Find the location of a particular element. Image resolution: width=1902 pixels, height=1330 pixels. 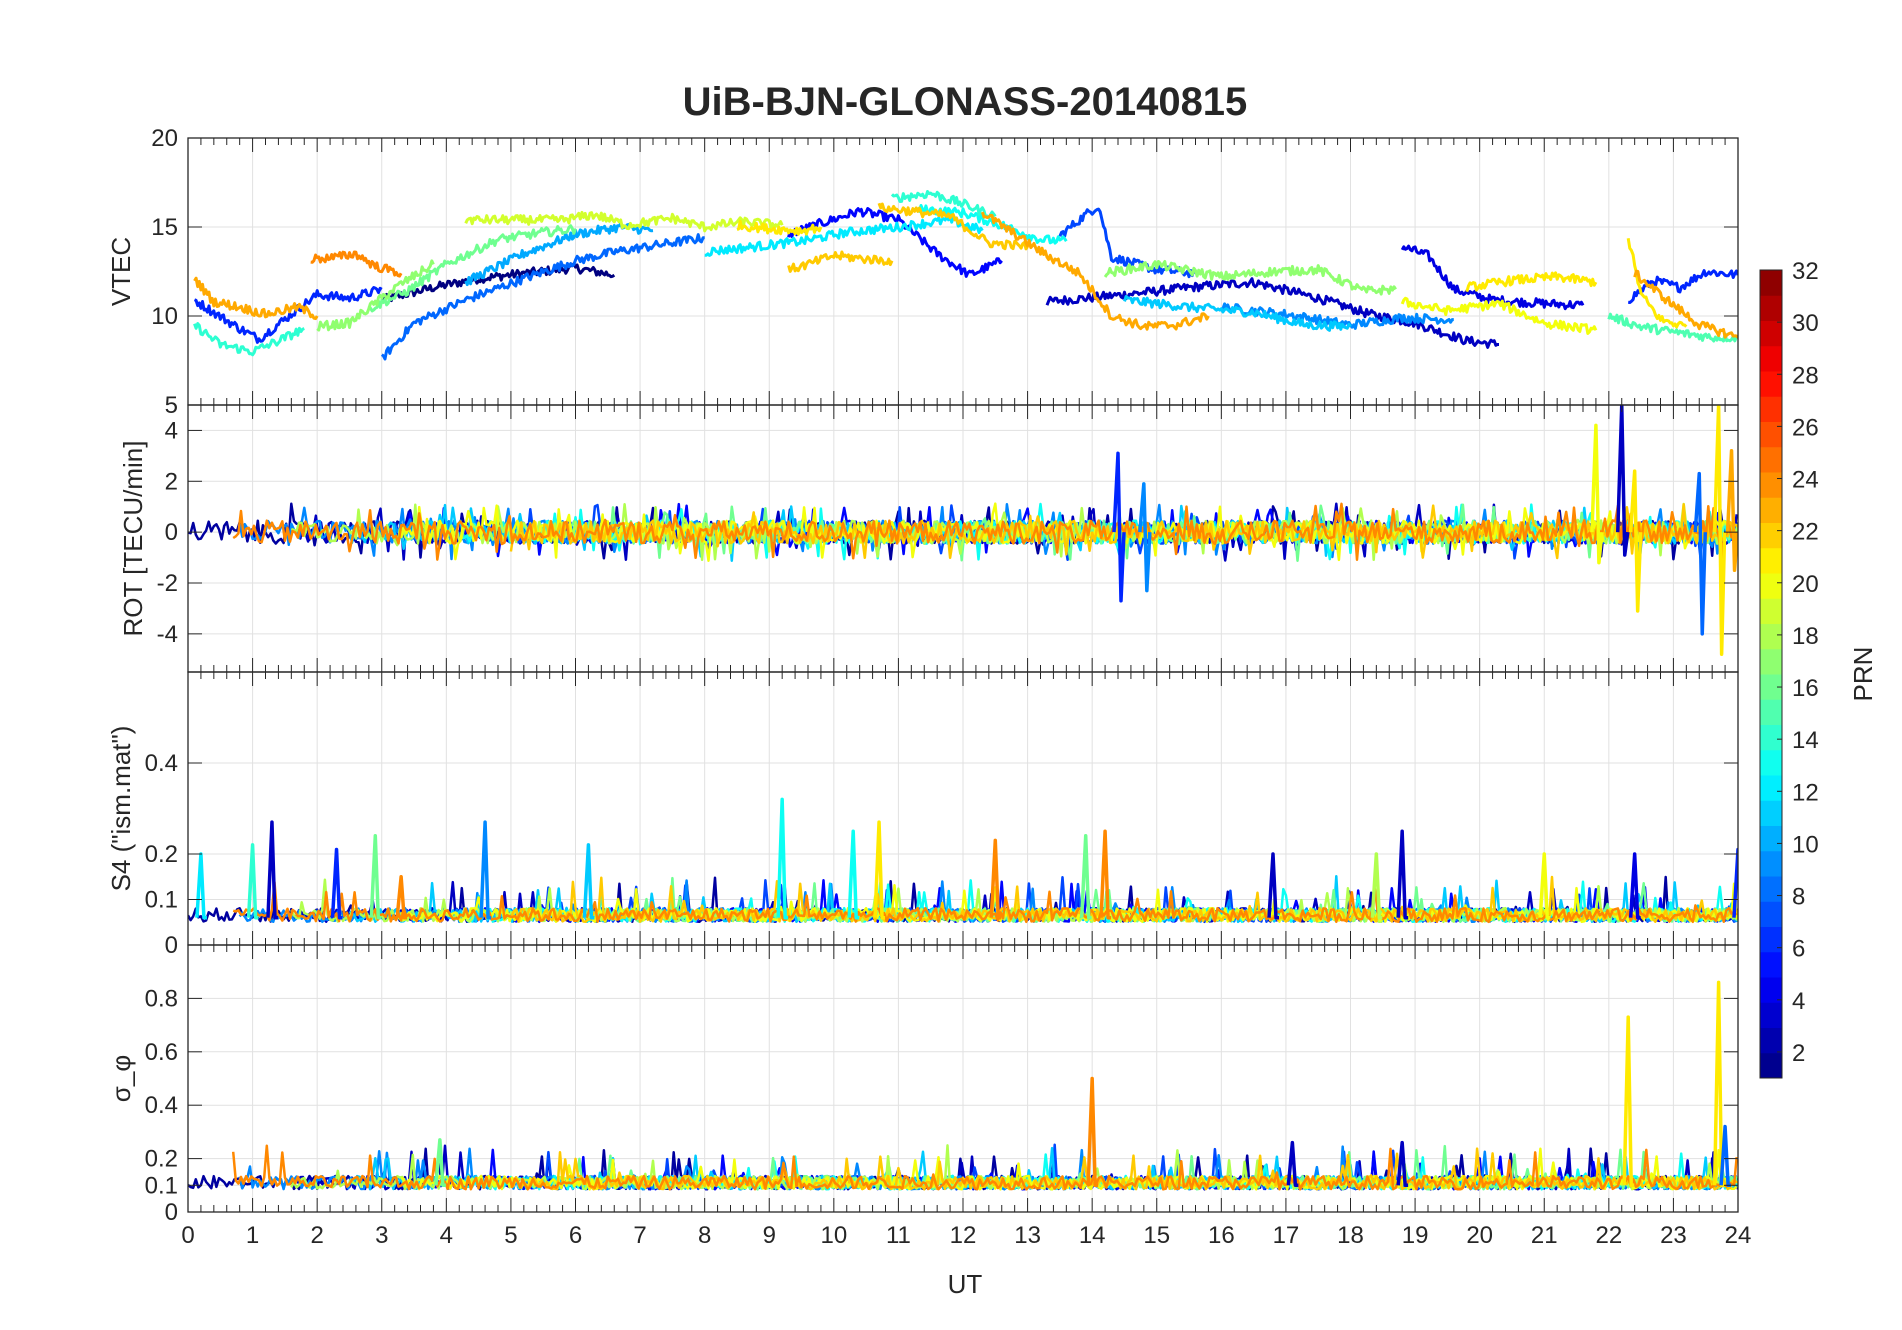

colorbar-frame is located at coordinates (1771, 674).